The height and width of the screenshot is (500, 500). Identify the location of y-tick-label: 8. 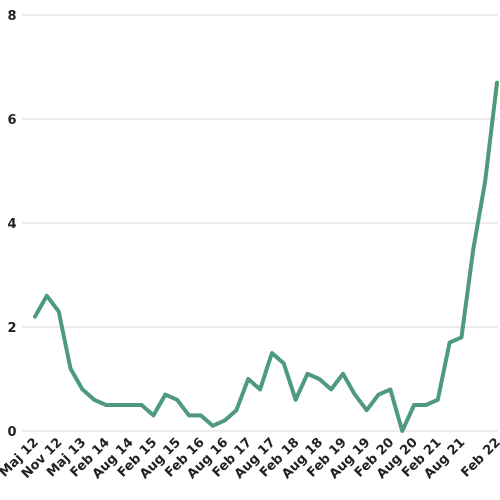
(11, 16).